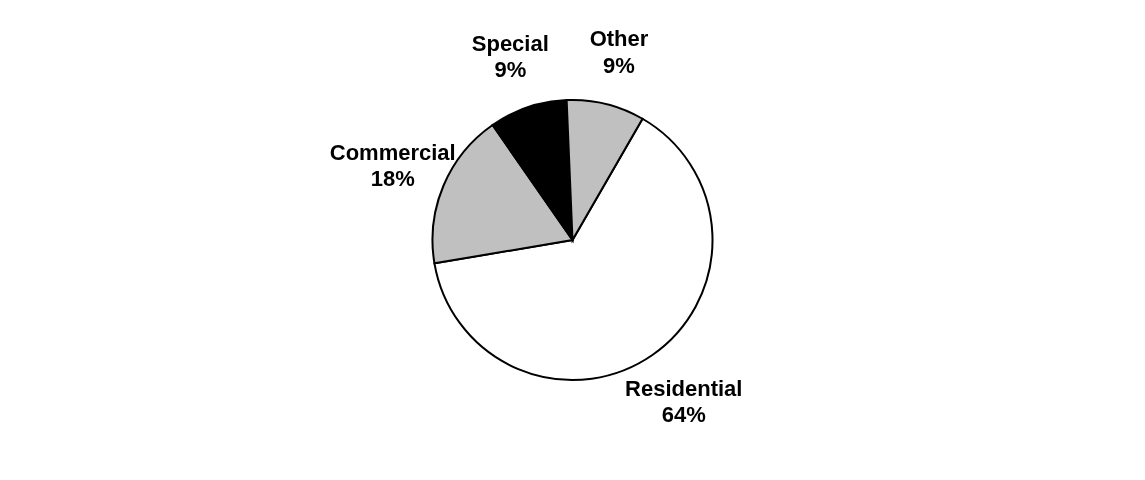  Describe the element at coordinates (392, 153) in the screenshot. I see `slice-label: Commercial` at that location.